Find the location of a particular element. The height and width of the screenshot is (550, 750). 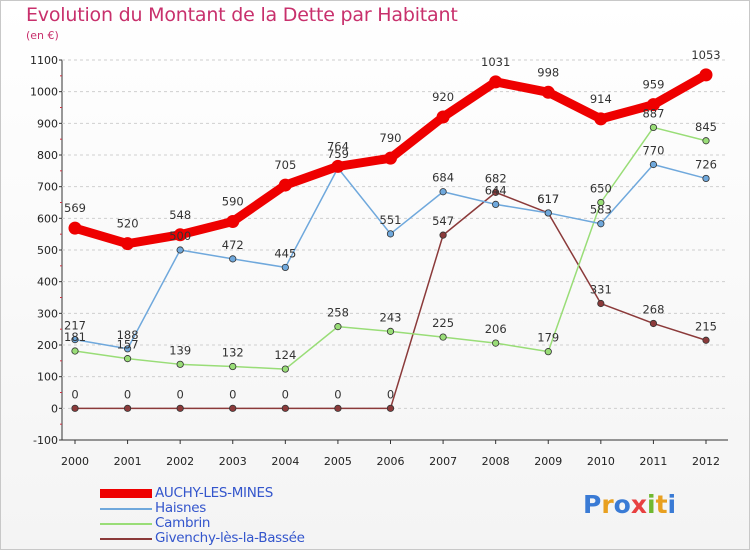

data-label: 650 is located at coordinates (601, 189).